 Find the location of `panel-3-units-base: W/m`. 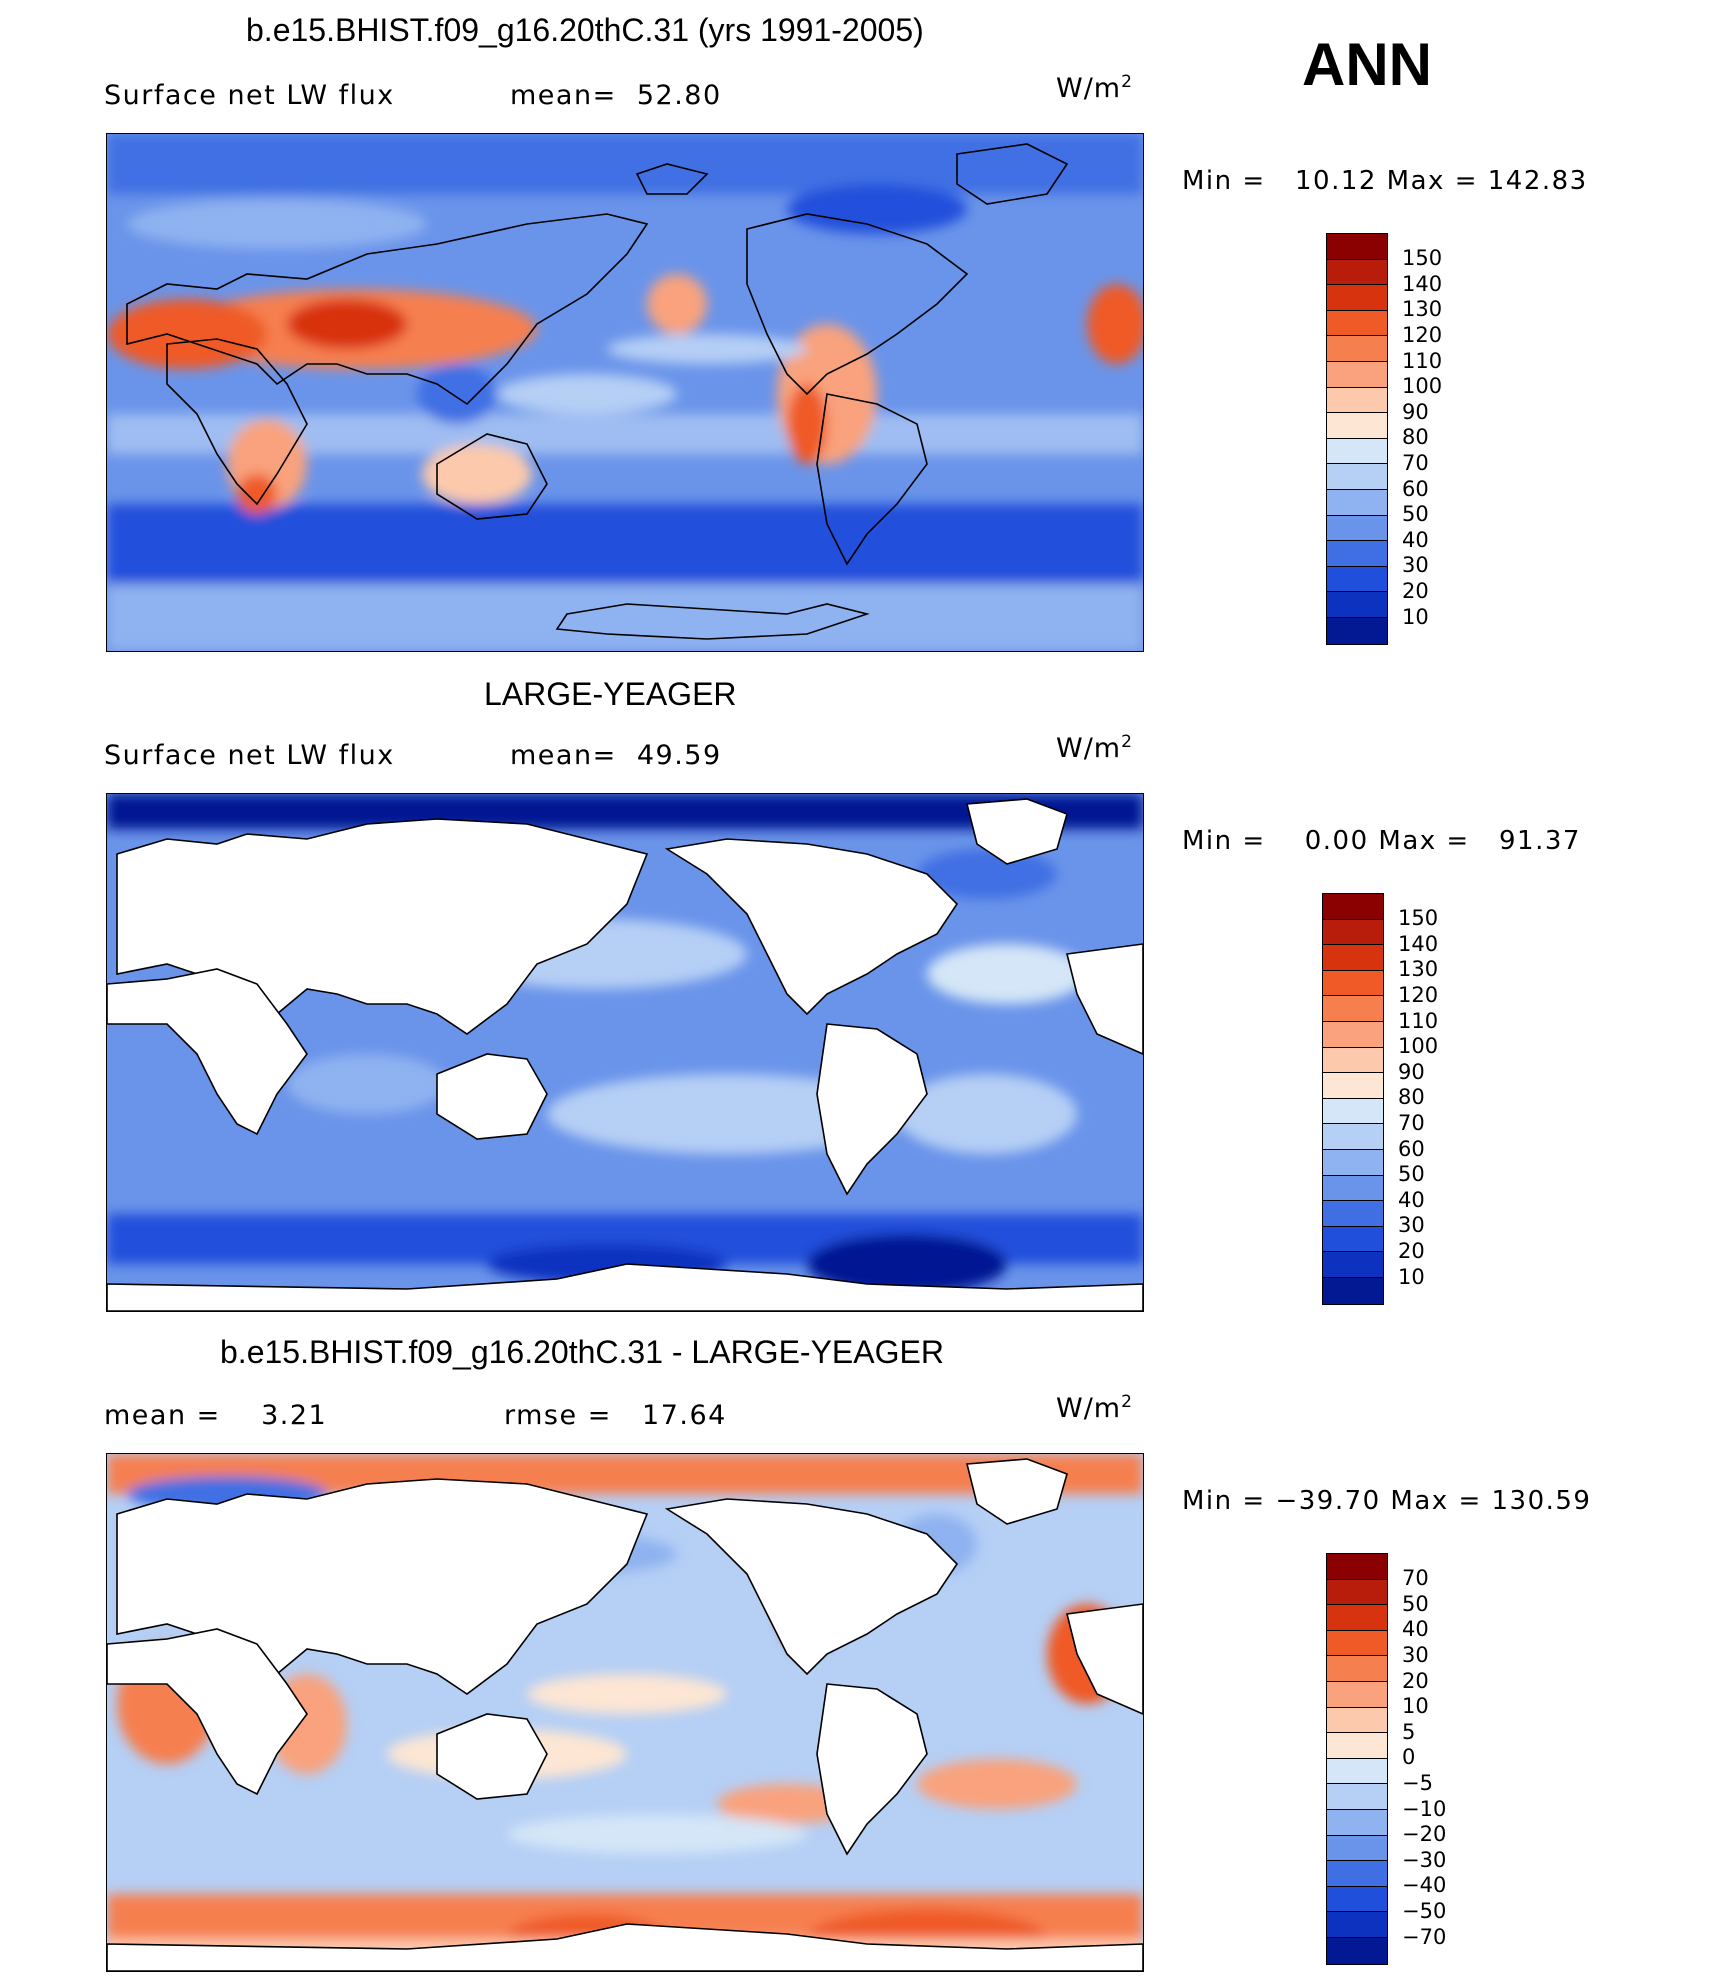

panel-3-units-base: W/m is located at coordinates (1089, 1408).